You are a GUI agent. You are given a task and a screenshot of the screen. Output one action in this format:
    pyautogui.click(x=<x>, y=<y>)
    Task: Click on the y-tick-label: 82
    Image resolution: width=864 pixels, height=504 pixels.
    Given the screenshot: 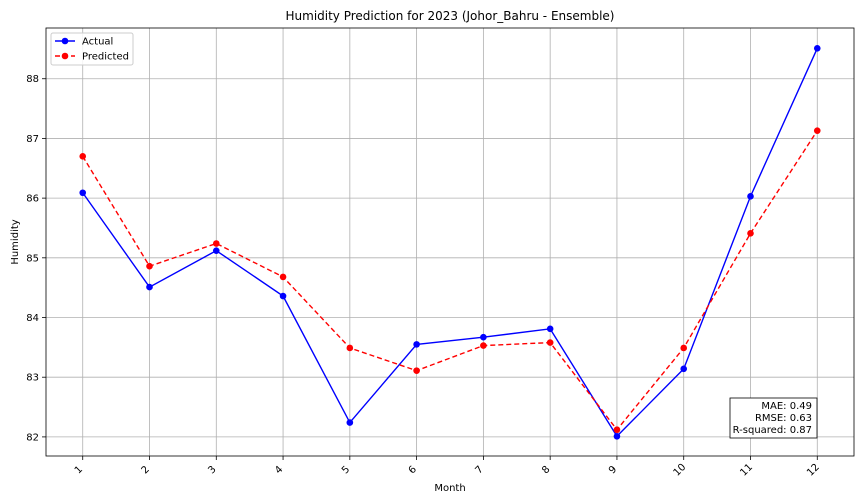 What is the action you would take?
    pyautogui.click(x=32, y=437)
    